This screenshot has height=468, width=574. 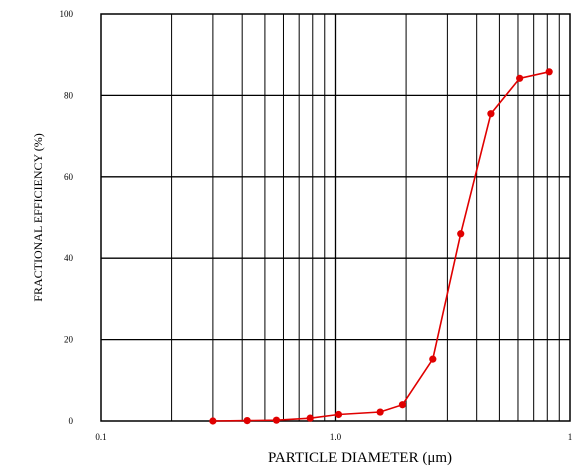 What do you see at coordinates (69, 340) in the screenshot?
I see `y-tick-label: 20` at bounding box center [69, 340].